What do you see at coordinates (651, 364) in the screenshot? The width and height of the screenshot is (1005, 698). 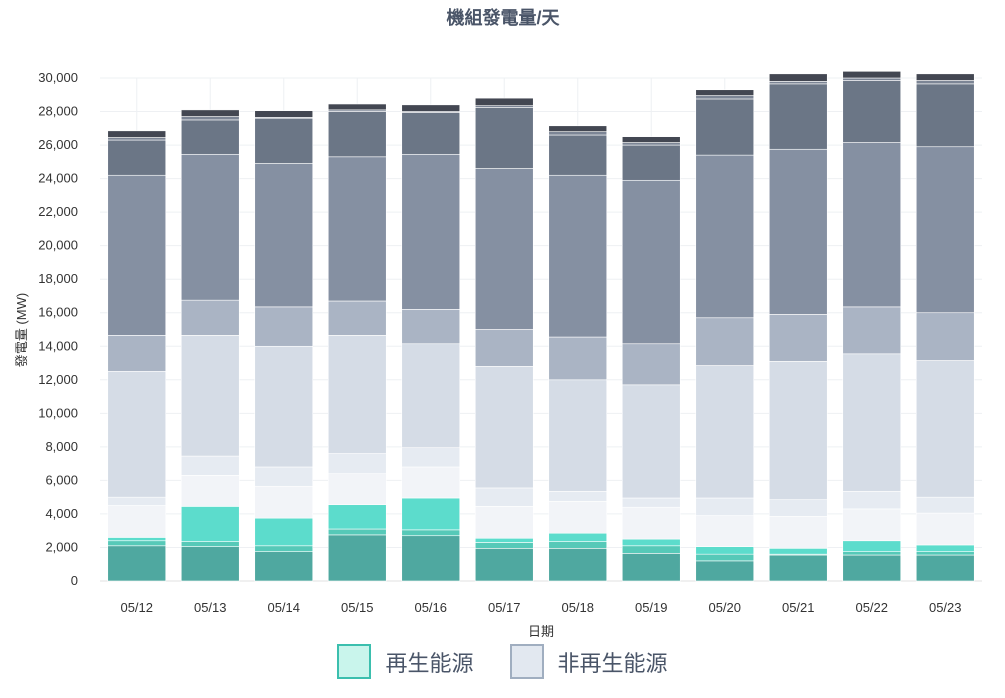 I see `bar-segment-05-19-s7` at bounding box center [651, 364].